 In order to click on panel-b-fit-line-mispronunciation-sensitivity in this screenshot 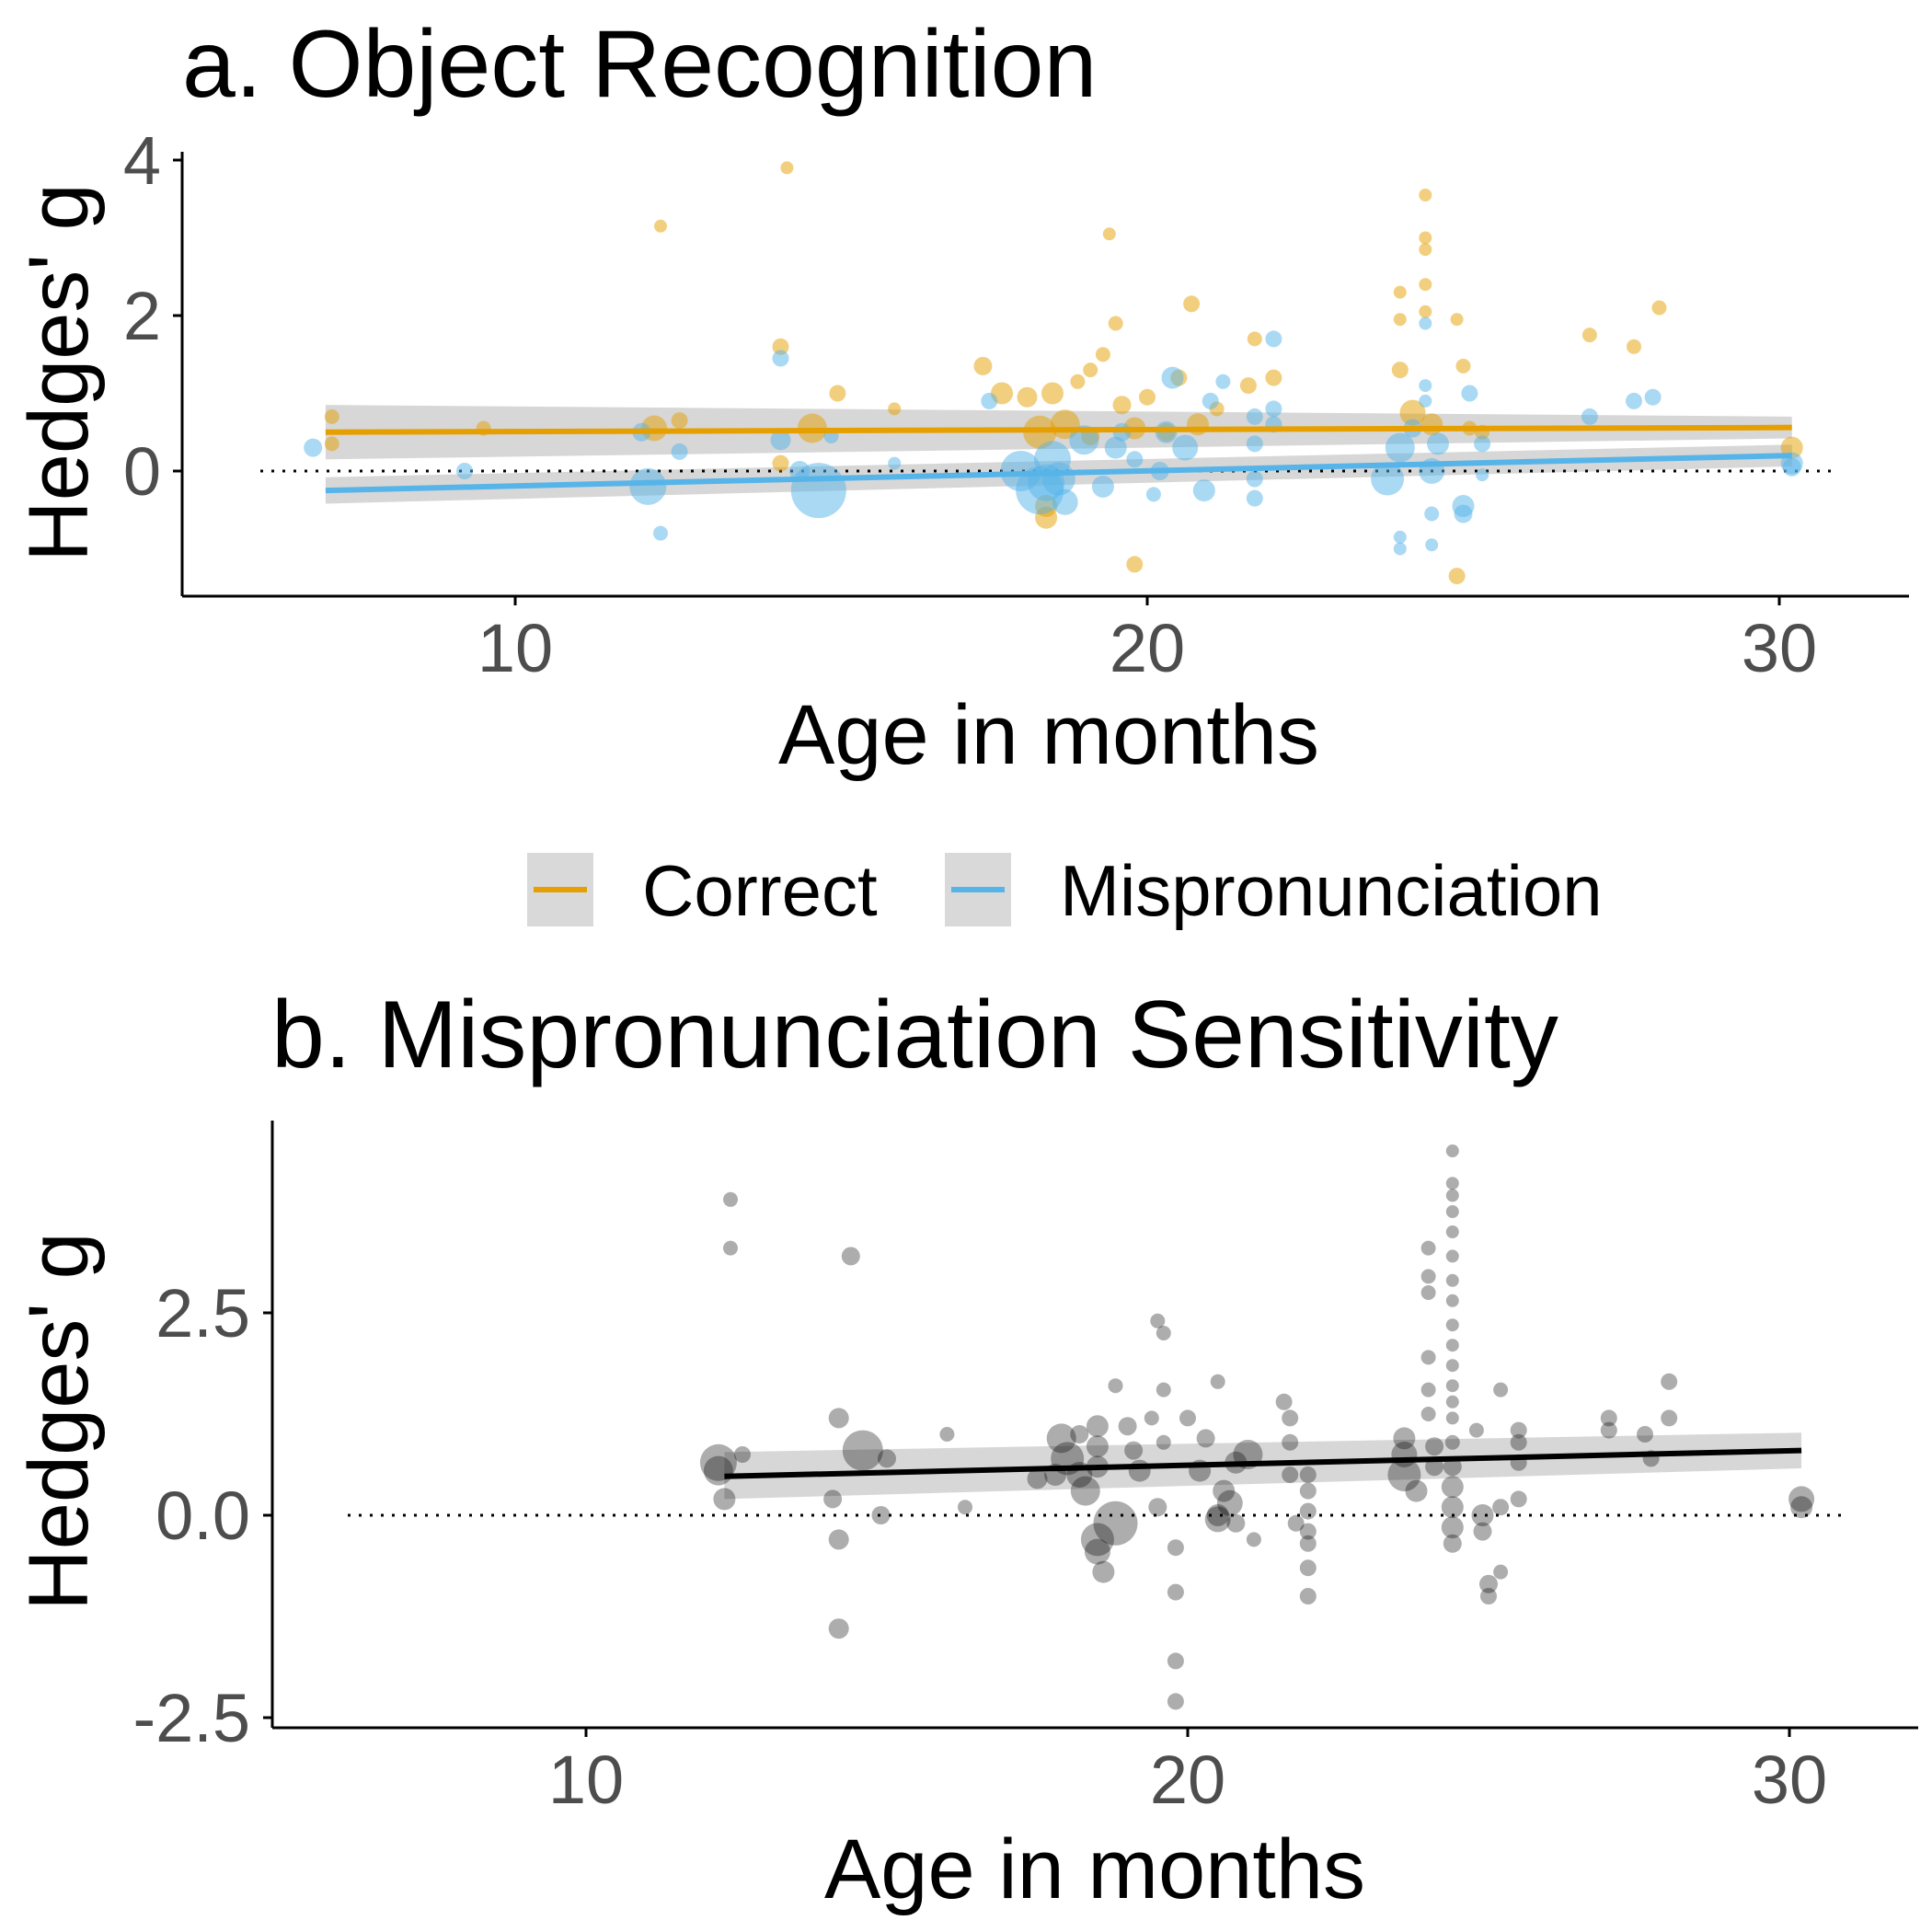, I will do `click(1263, 1463)`.